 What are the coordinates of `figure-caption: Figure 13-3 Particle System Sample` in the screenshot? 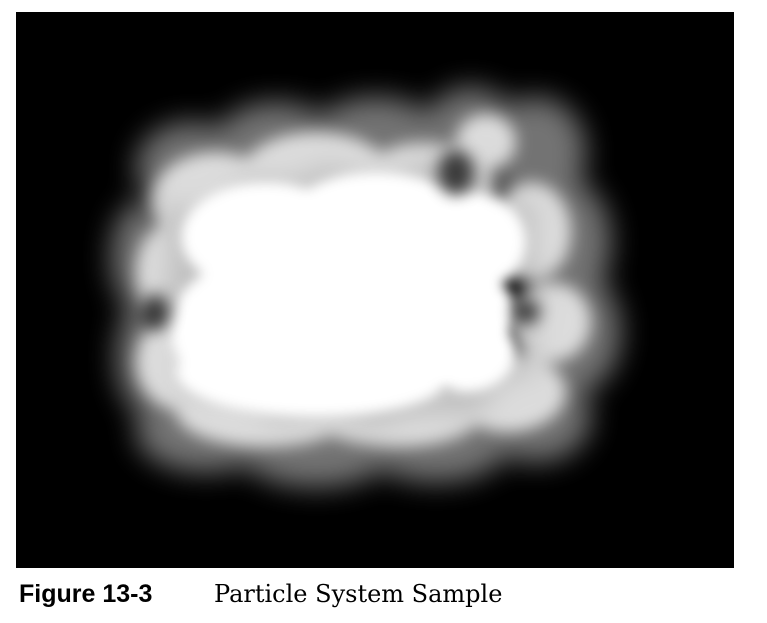 It's located at (260, 594).